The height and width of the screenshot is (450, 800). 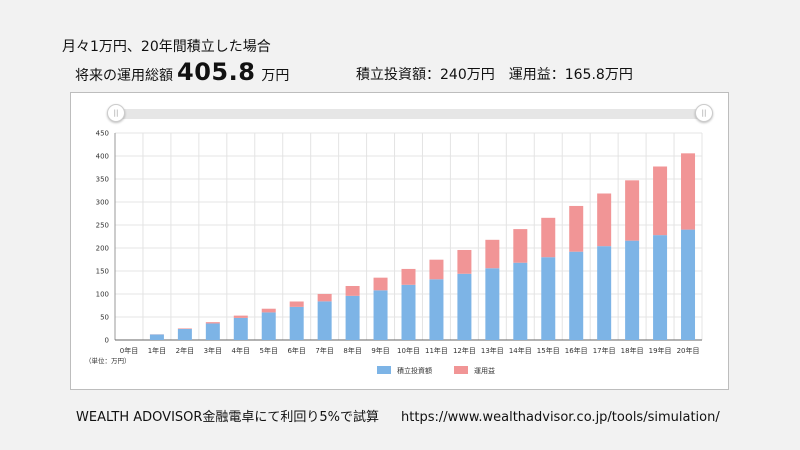 I want to click on y-tick-label: 150, so click(x=102, y=272).